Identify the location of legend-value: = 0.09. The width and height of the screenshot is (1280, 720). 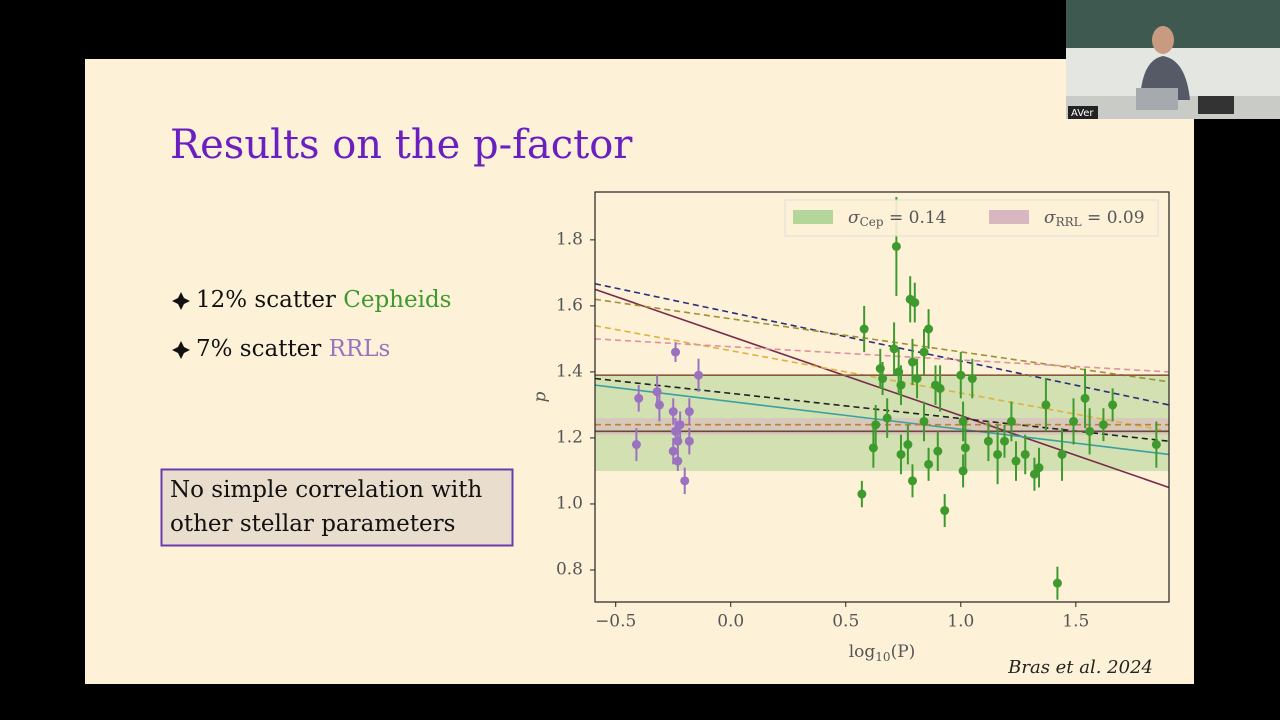
(1113, 218).